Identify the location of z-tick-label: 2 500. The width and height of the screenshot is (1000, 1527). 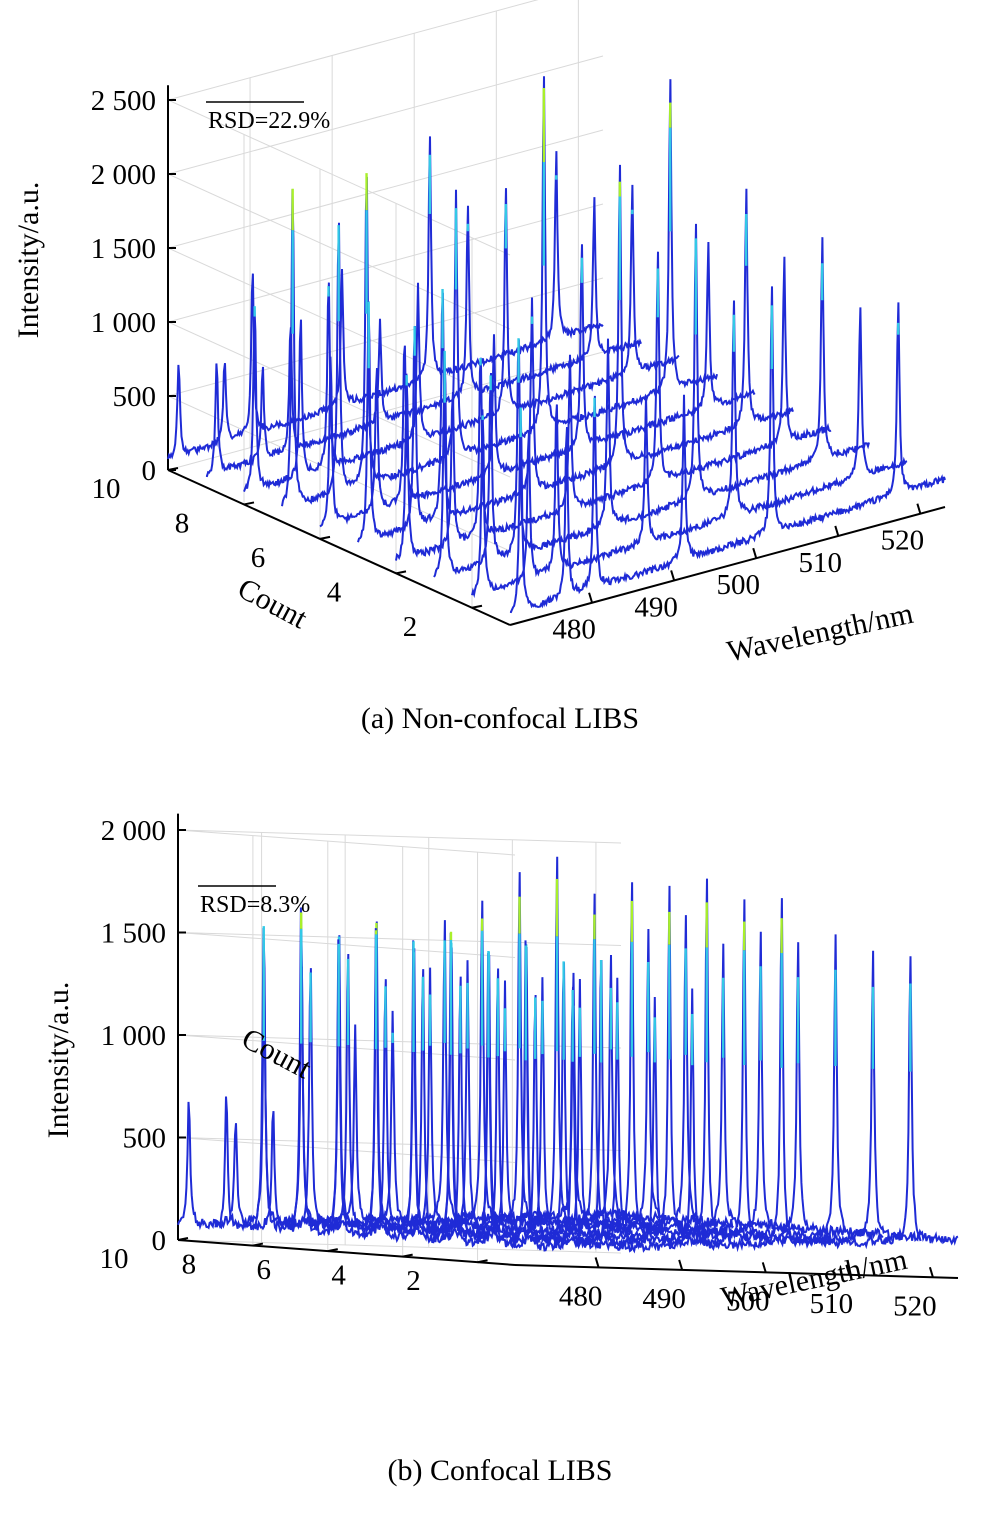
(123, 101).